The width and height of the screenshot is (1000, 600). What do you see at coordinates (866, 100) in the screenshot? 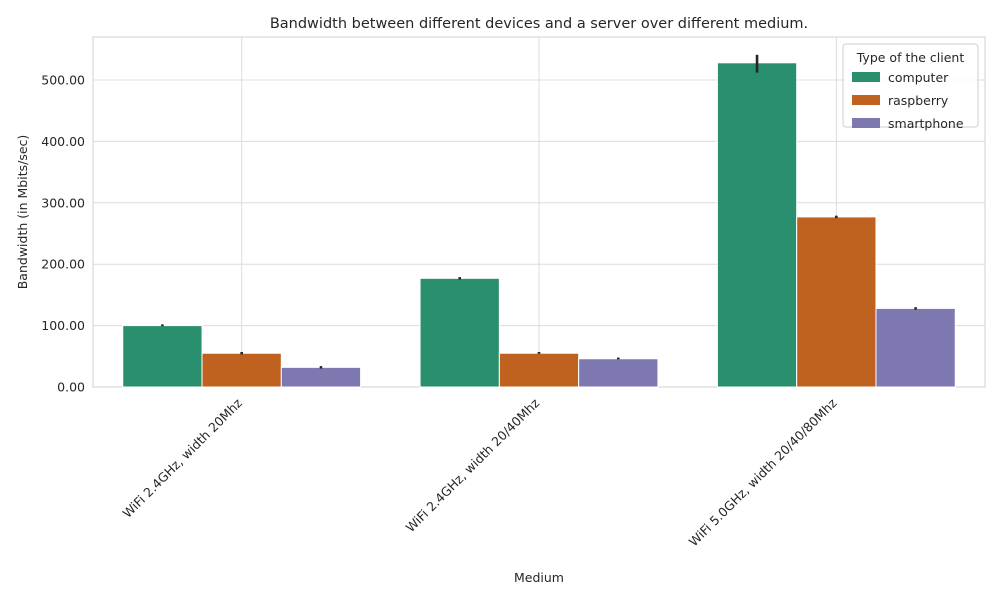
I see `legend-swatch-raspberry` at bounding box center [866, 100].